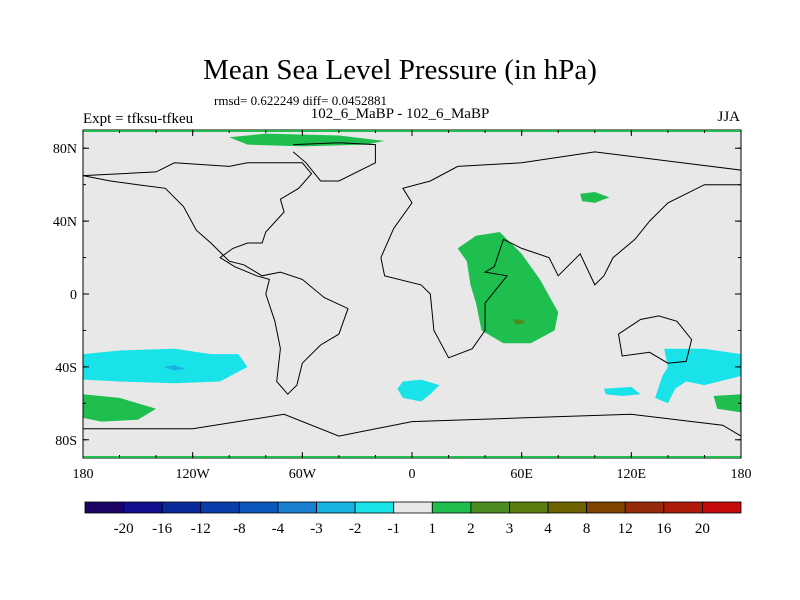 This screenshot has width=800, height=600. Describe the element at coordinates (727, 403) in the screenshot. I see `anomaly-south-pacific-east-positive` at that location.